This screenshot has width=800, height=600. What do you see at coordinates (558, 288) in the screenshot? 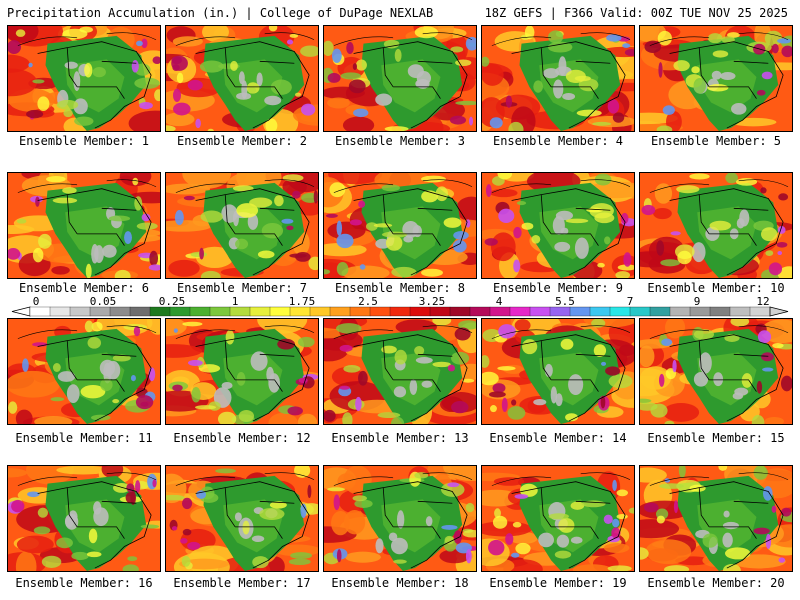
I see `ensemble-member-label: Ensemble Member: 9` at bounding box center [558, 288].